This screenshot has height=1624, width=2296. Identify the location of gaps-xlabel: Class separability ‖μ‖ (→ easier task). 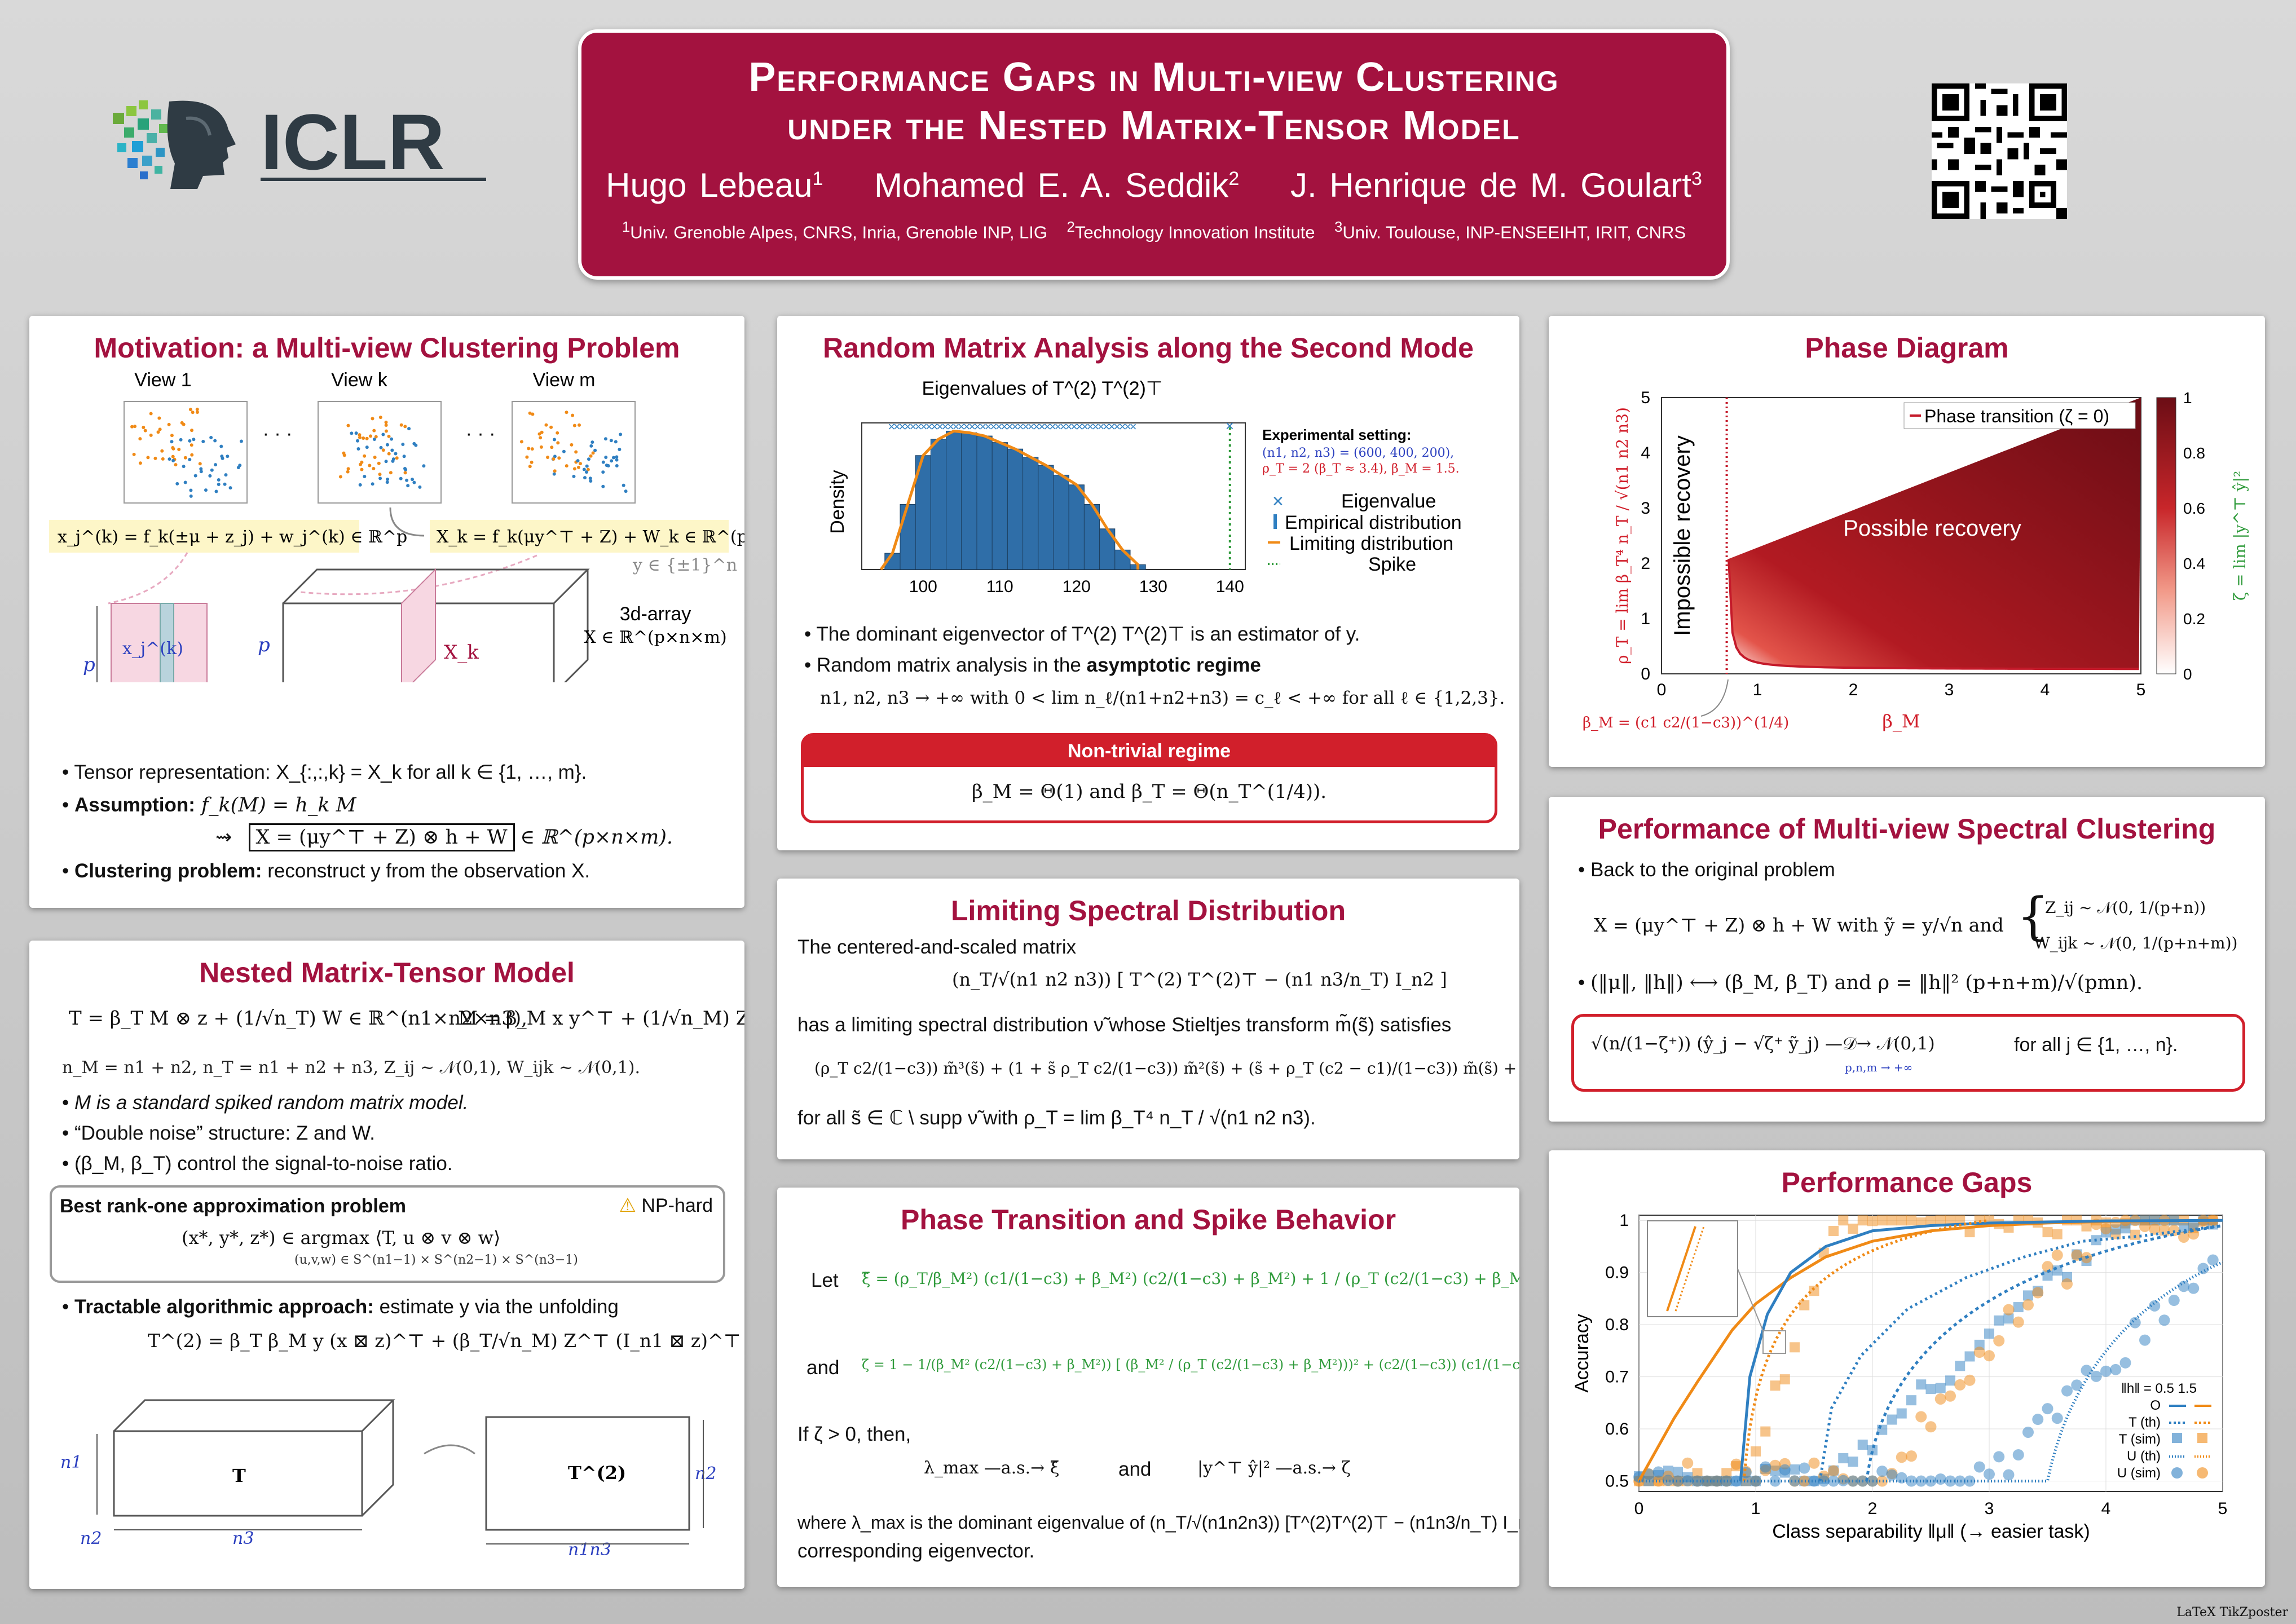
(1931, 1531).